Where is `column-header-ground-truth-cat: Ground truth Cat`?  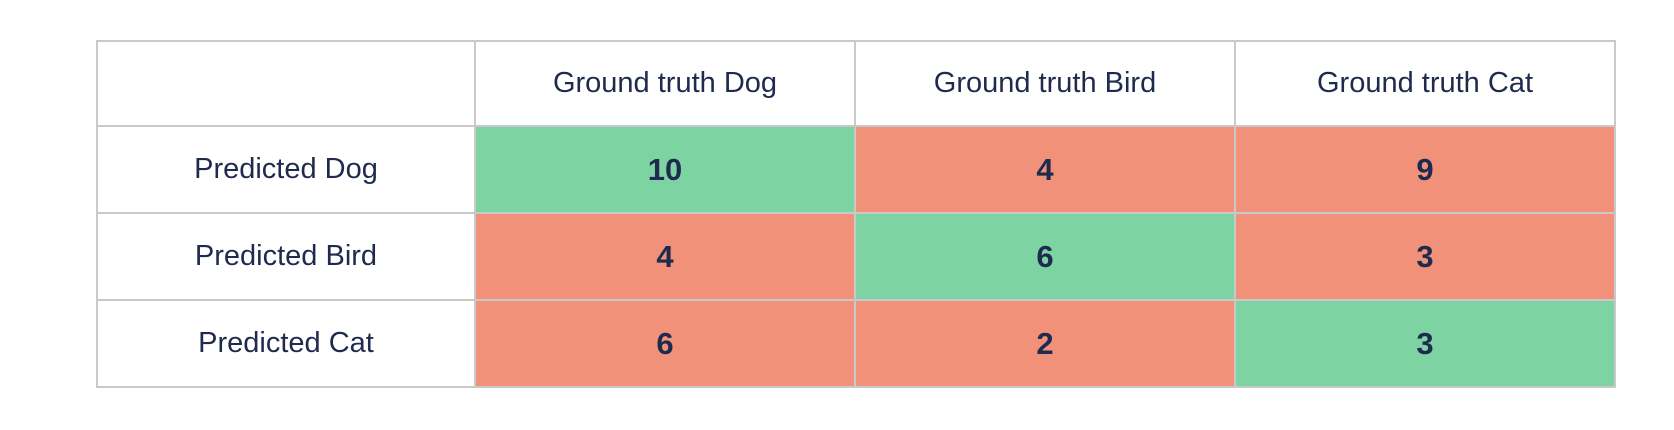
column-header-ground-truth-cat: Ground truth Cat is located at coordinates (1425, 83).